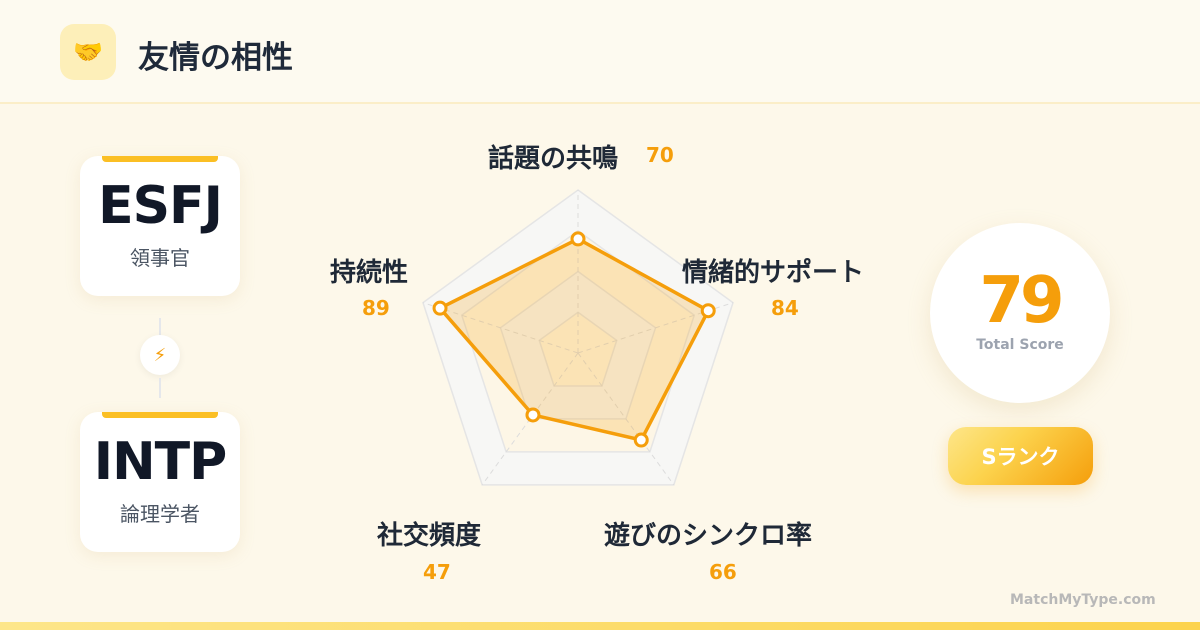  I want to click on page-title: 友情の相性, so click(215, 58).